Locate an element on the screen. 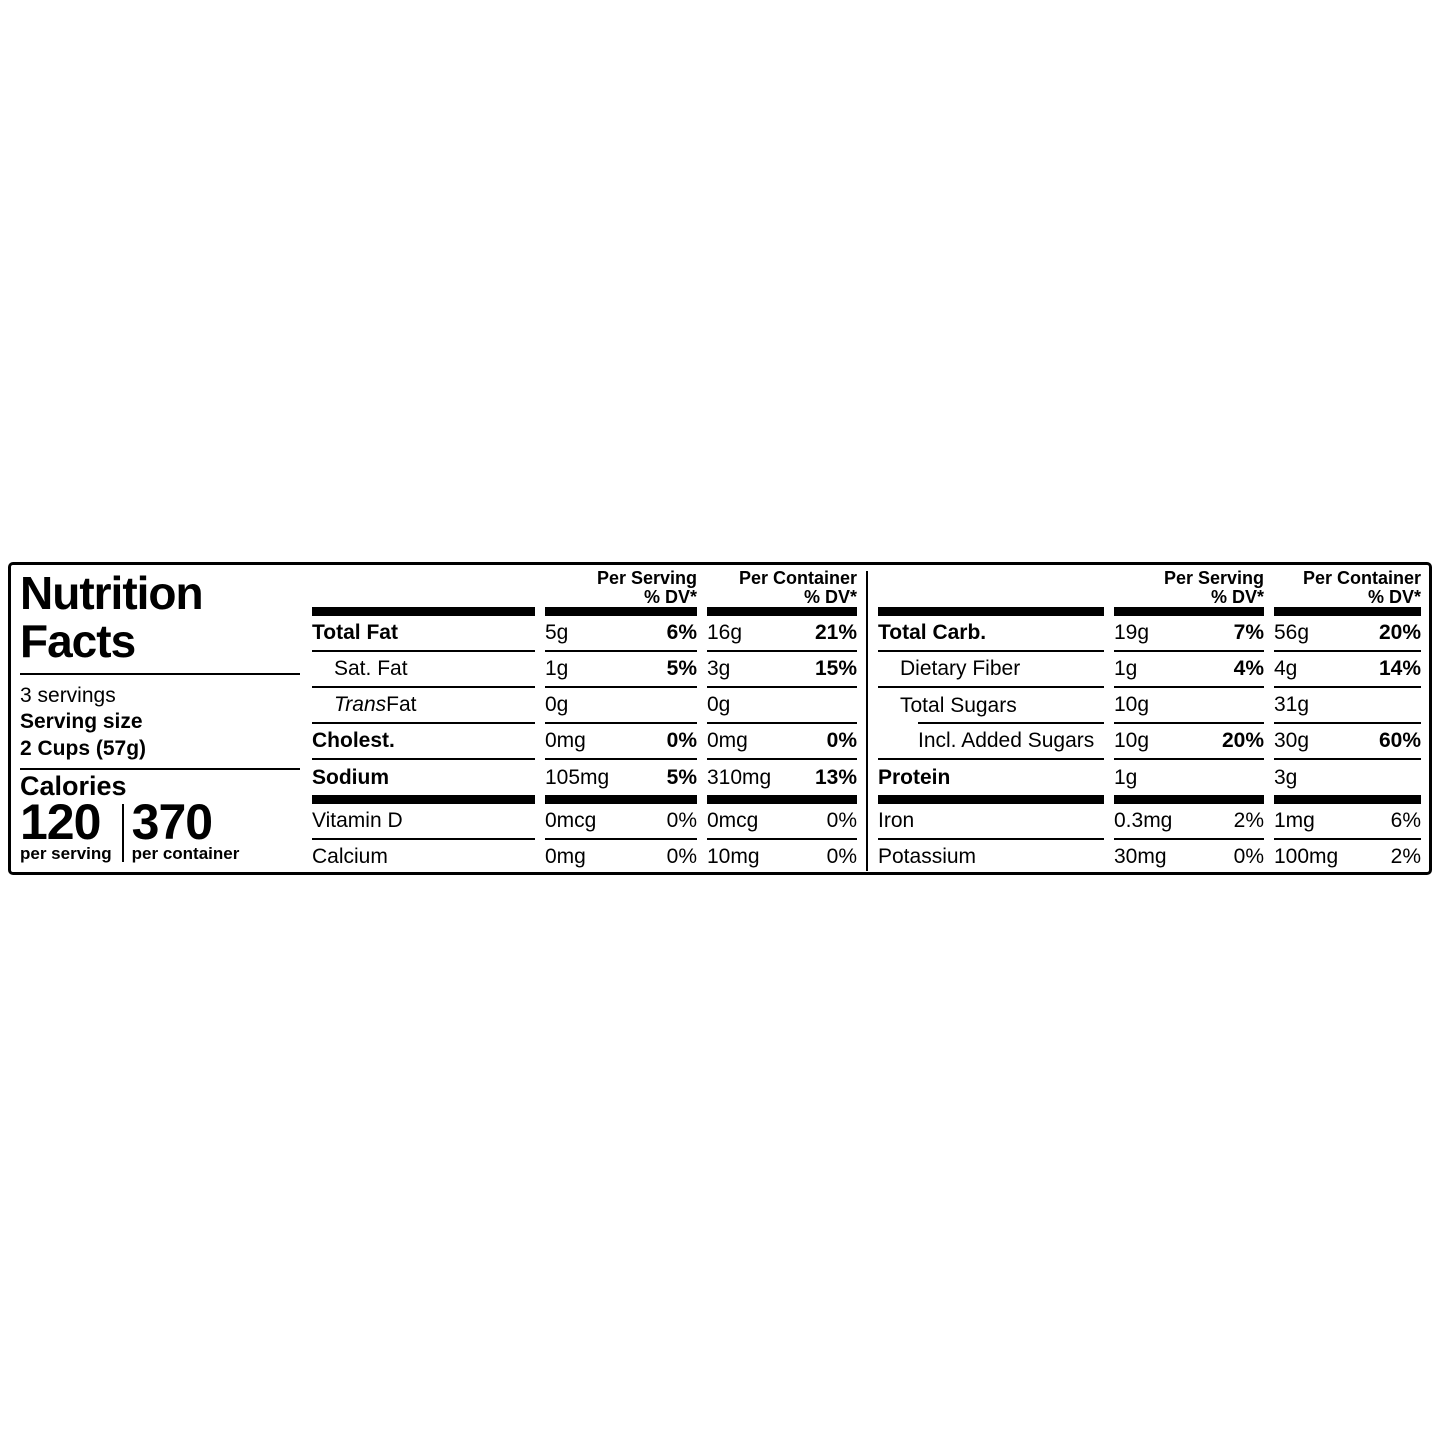 The height and width of the screenshot is (1440, 1440). amount-per-serving: 5g is located at coordinates (557, 632).